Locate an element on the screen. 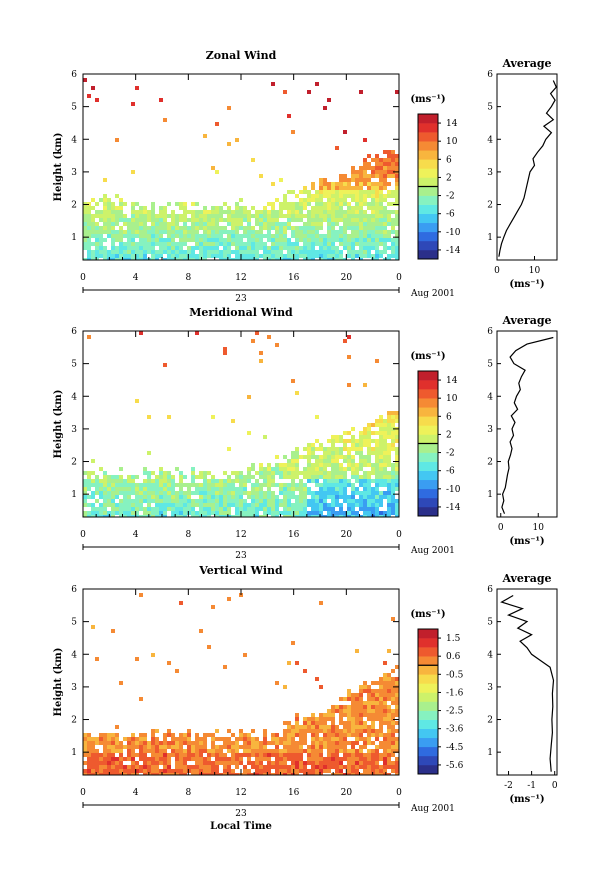 This screenshot has width=610, height=873. profile-y-tick-label: 1 is located at coordinates (490, 495).